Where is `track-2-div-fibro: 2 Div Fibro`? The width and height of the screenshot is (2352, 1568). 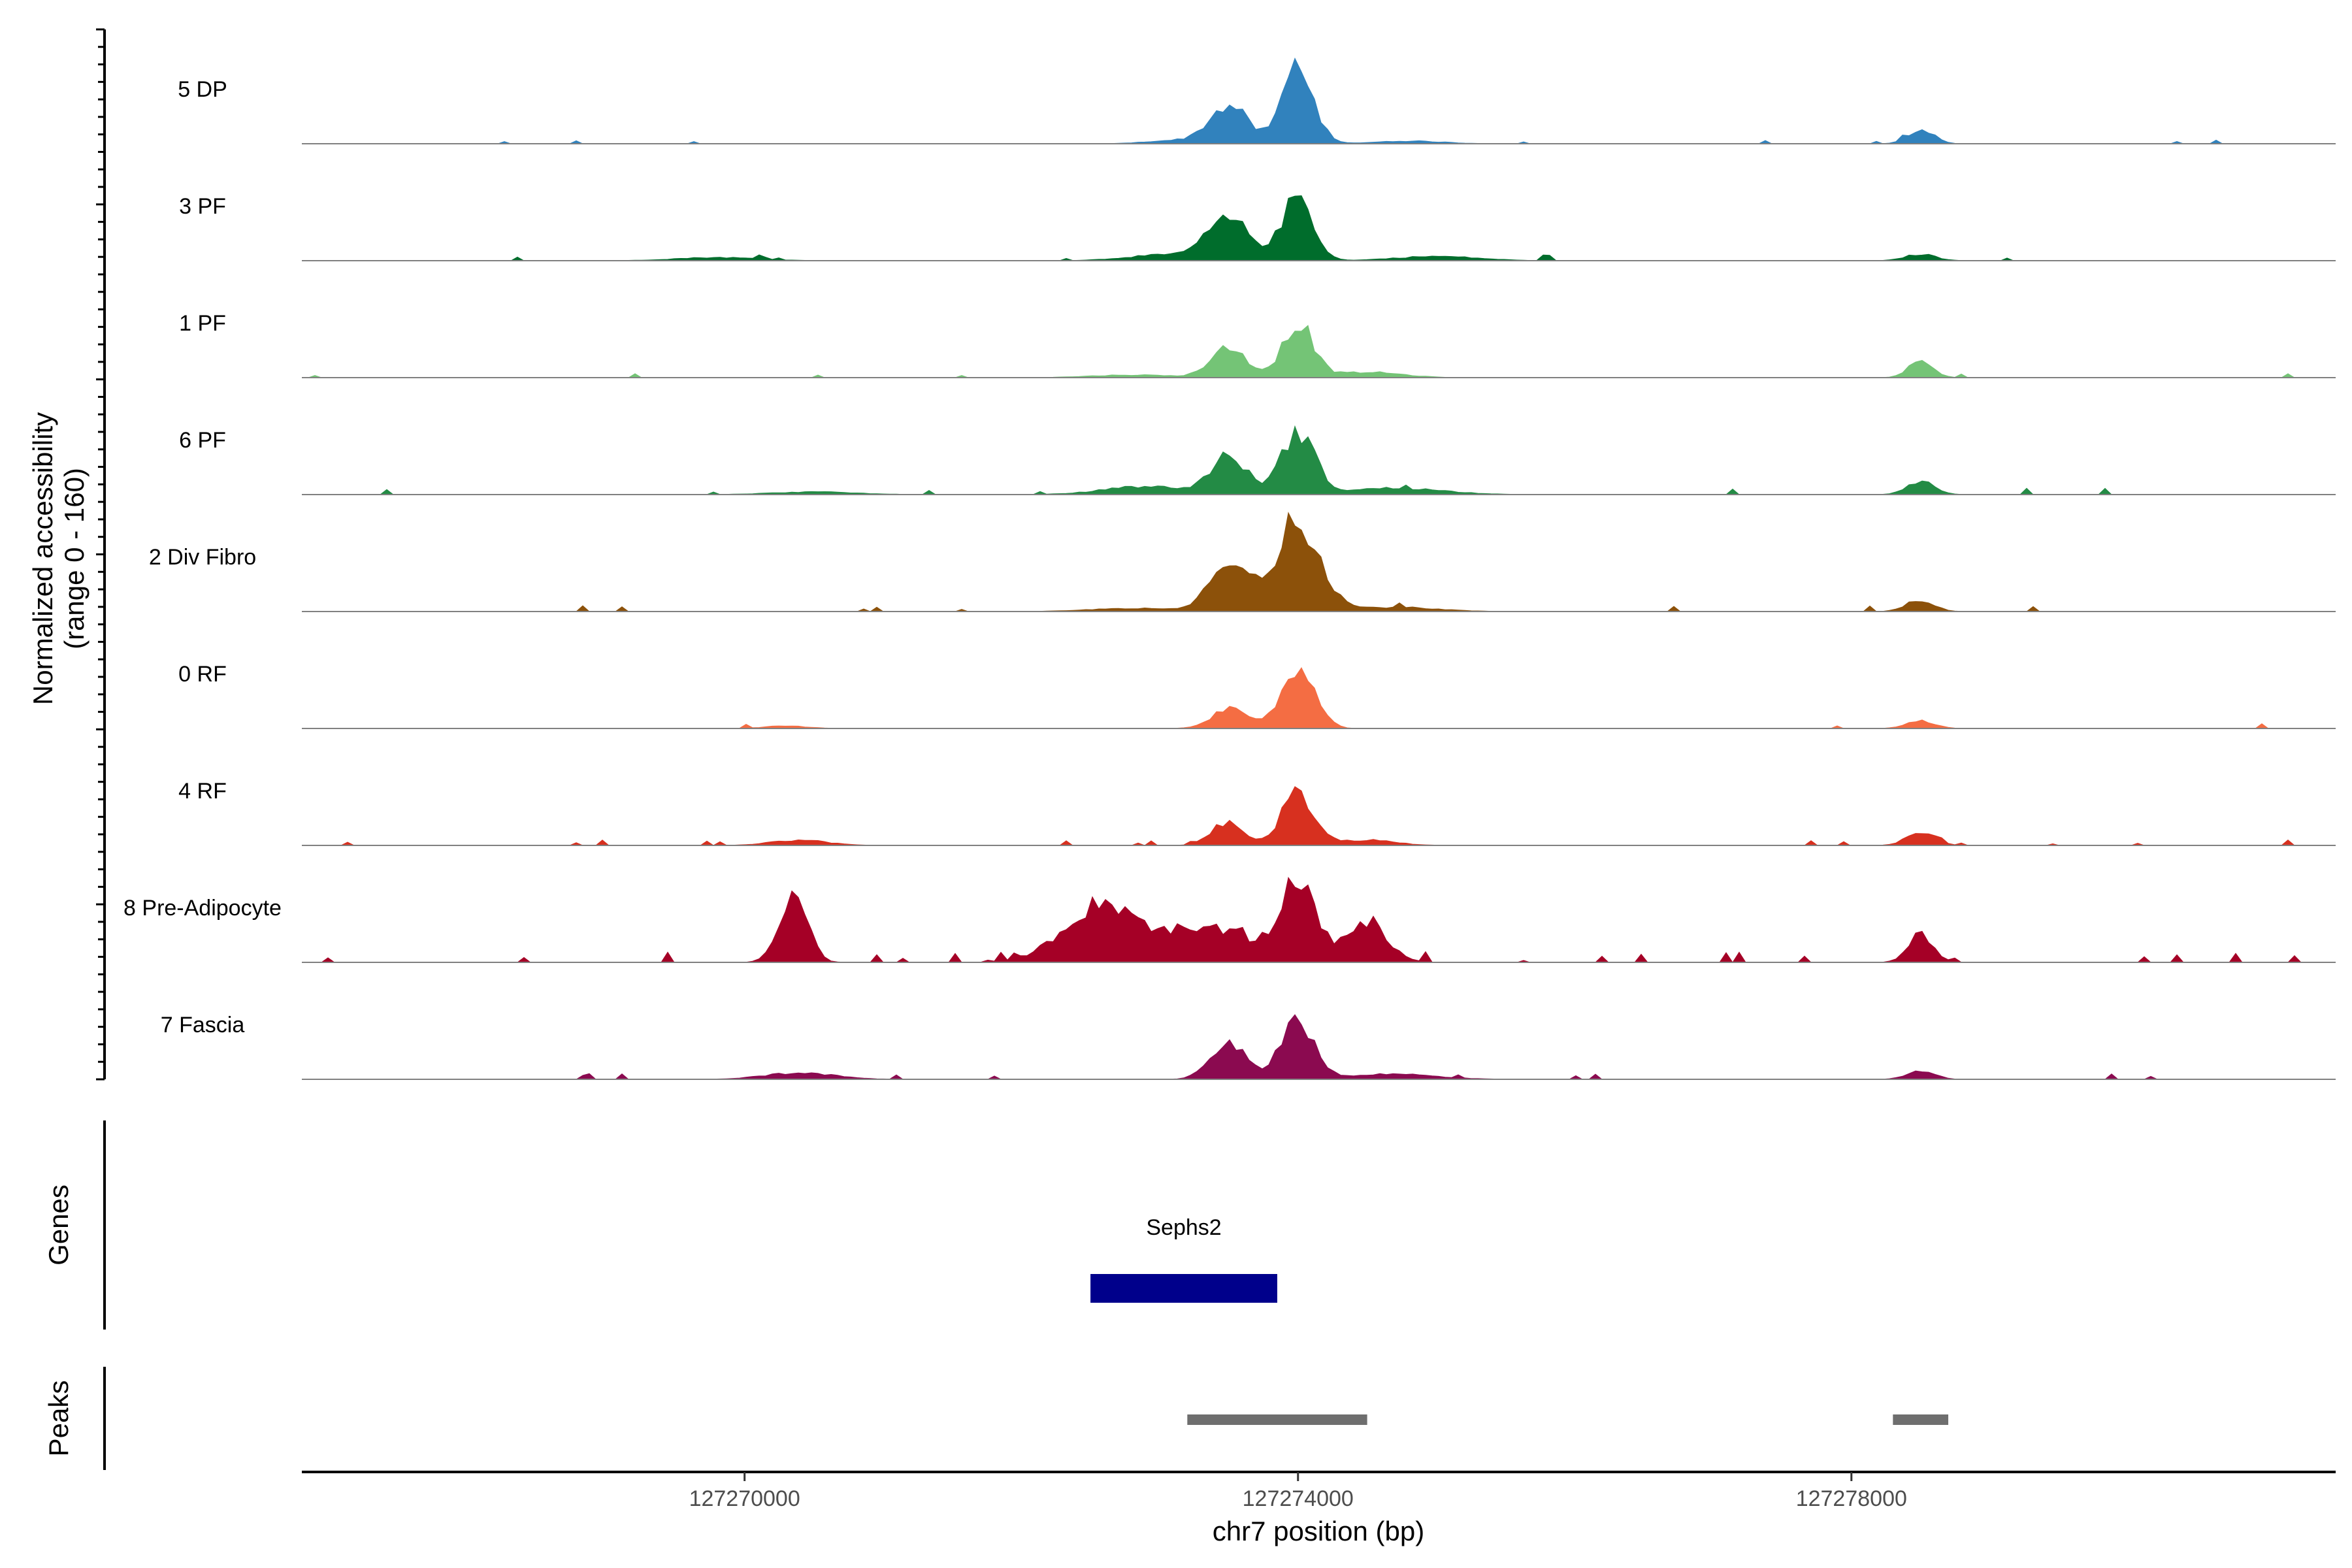
track-2-div-fibro: 2 Div Fibro is located at coordinates (1242, 562).